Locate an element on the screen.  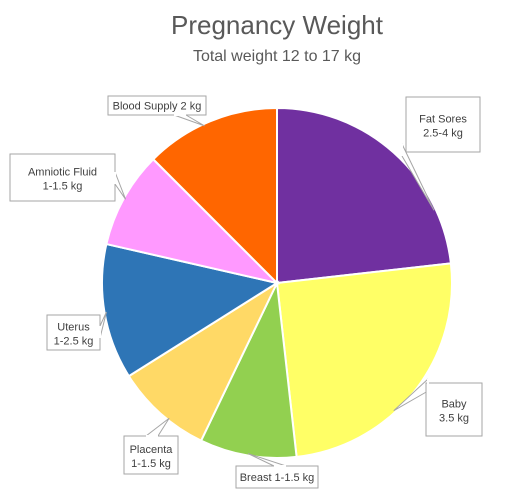
callout-fat-sores: Fat Sores 2.5-4 kg is located at coordinates (441, 153).